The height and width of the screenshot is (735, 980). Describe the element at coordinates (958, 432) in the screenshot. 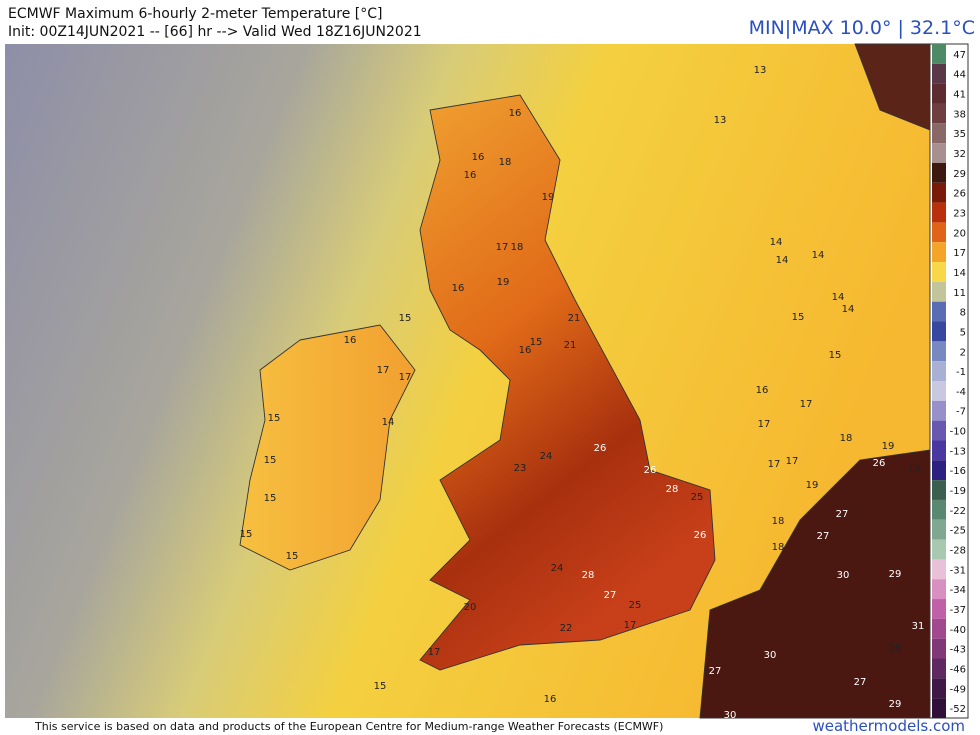

I see `colorbar-label: -10` at that location.